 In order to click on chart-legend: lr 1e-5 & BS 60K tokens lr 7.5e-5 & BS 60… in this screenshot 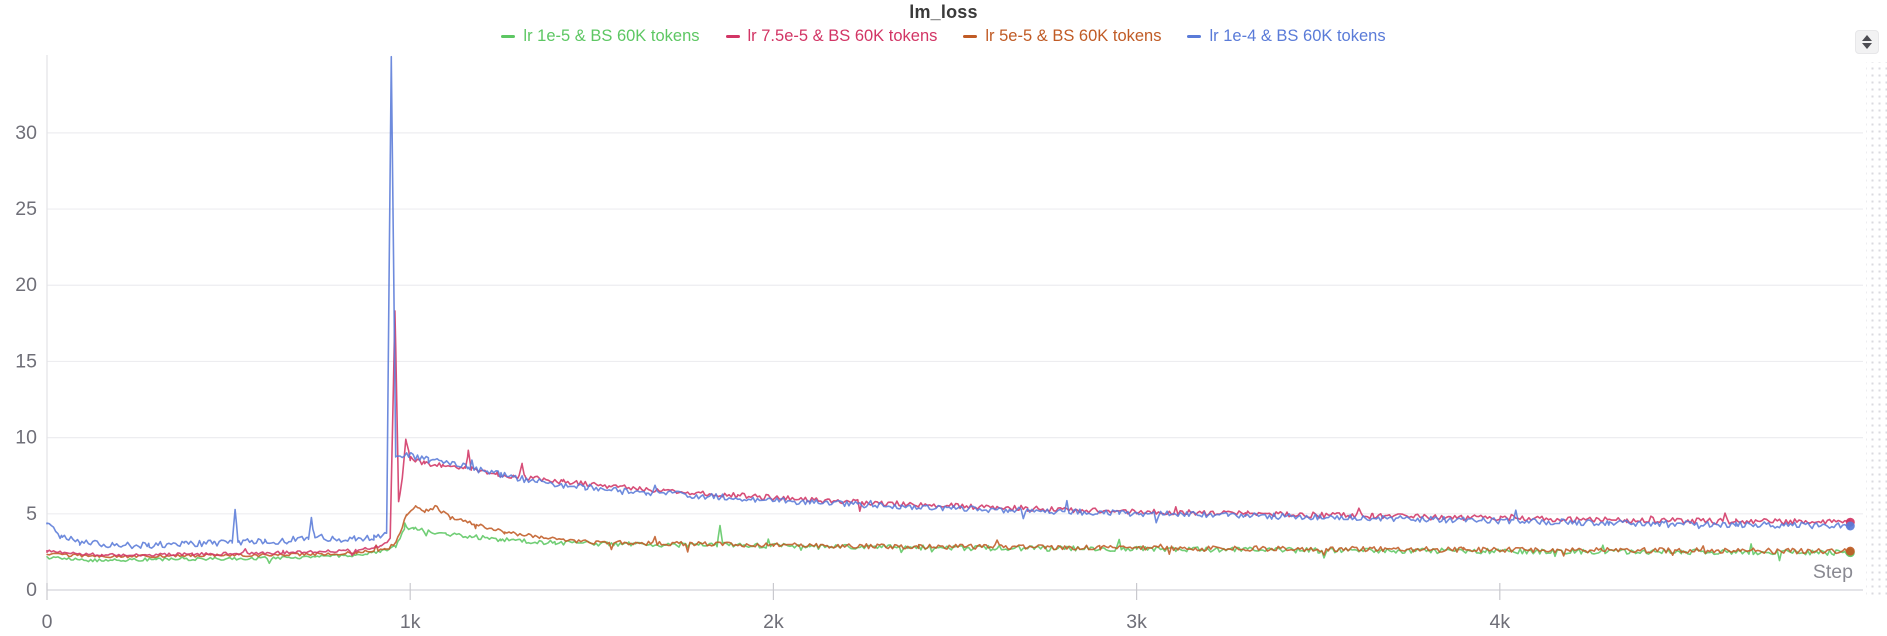, I will do `click(943, 36)`.